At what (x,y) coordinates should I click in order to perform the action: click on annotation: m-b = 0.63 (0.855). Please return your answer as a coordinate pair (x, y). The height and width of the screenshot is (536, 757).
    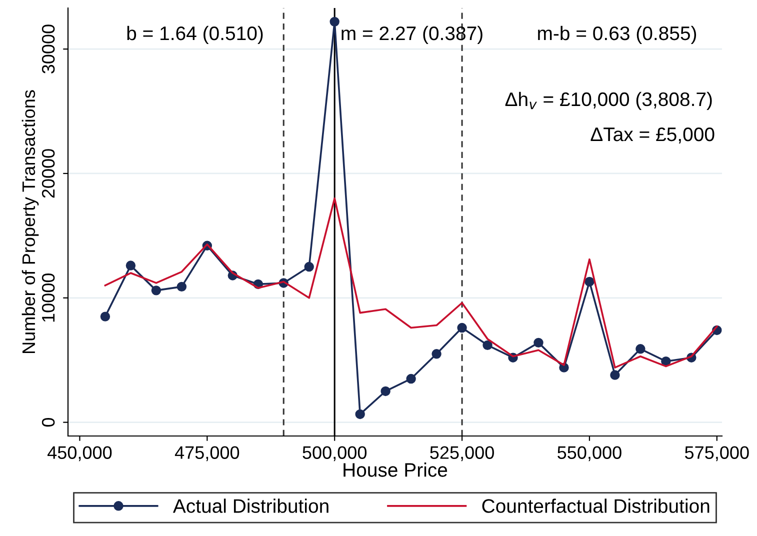
    Looking at the image, I should click on (617, 35).